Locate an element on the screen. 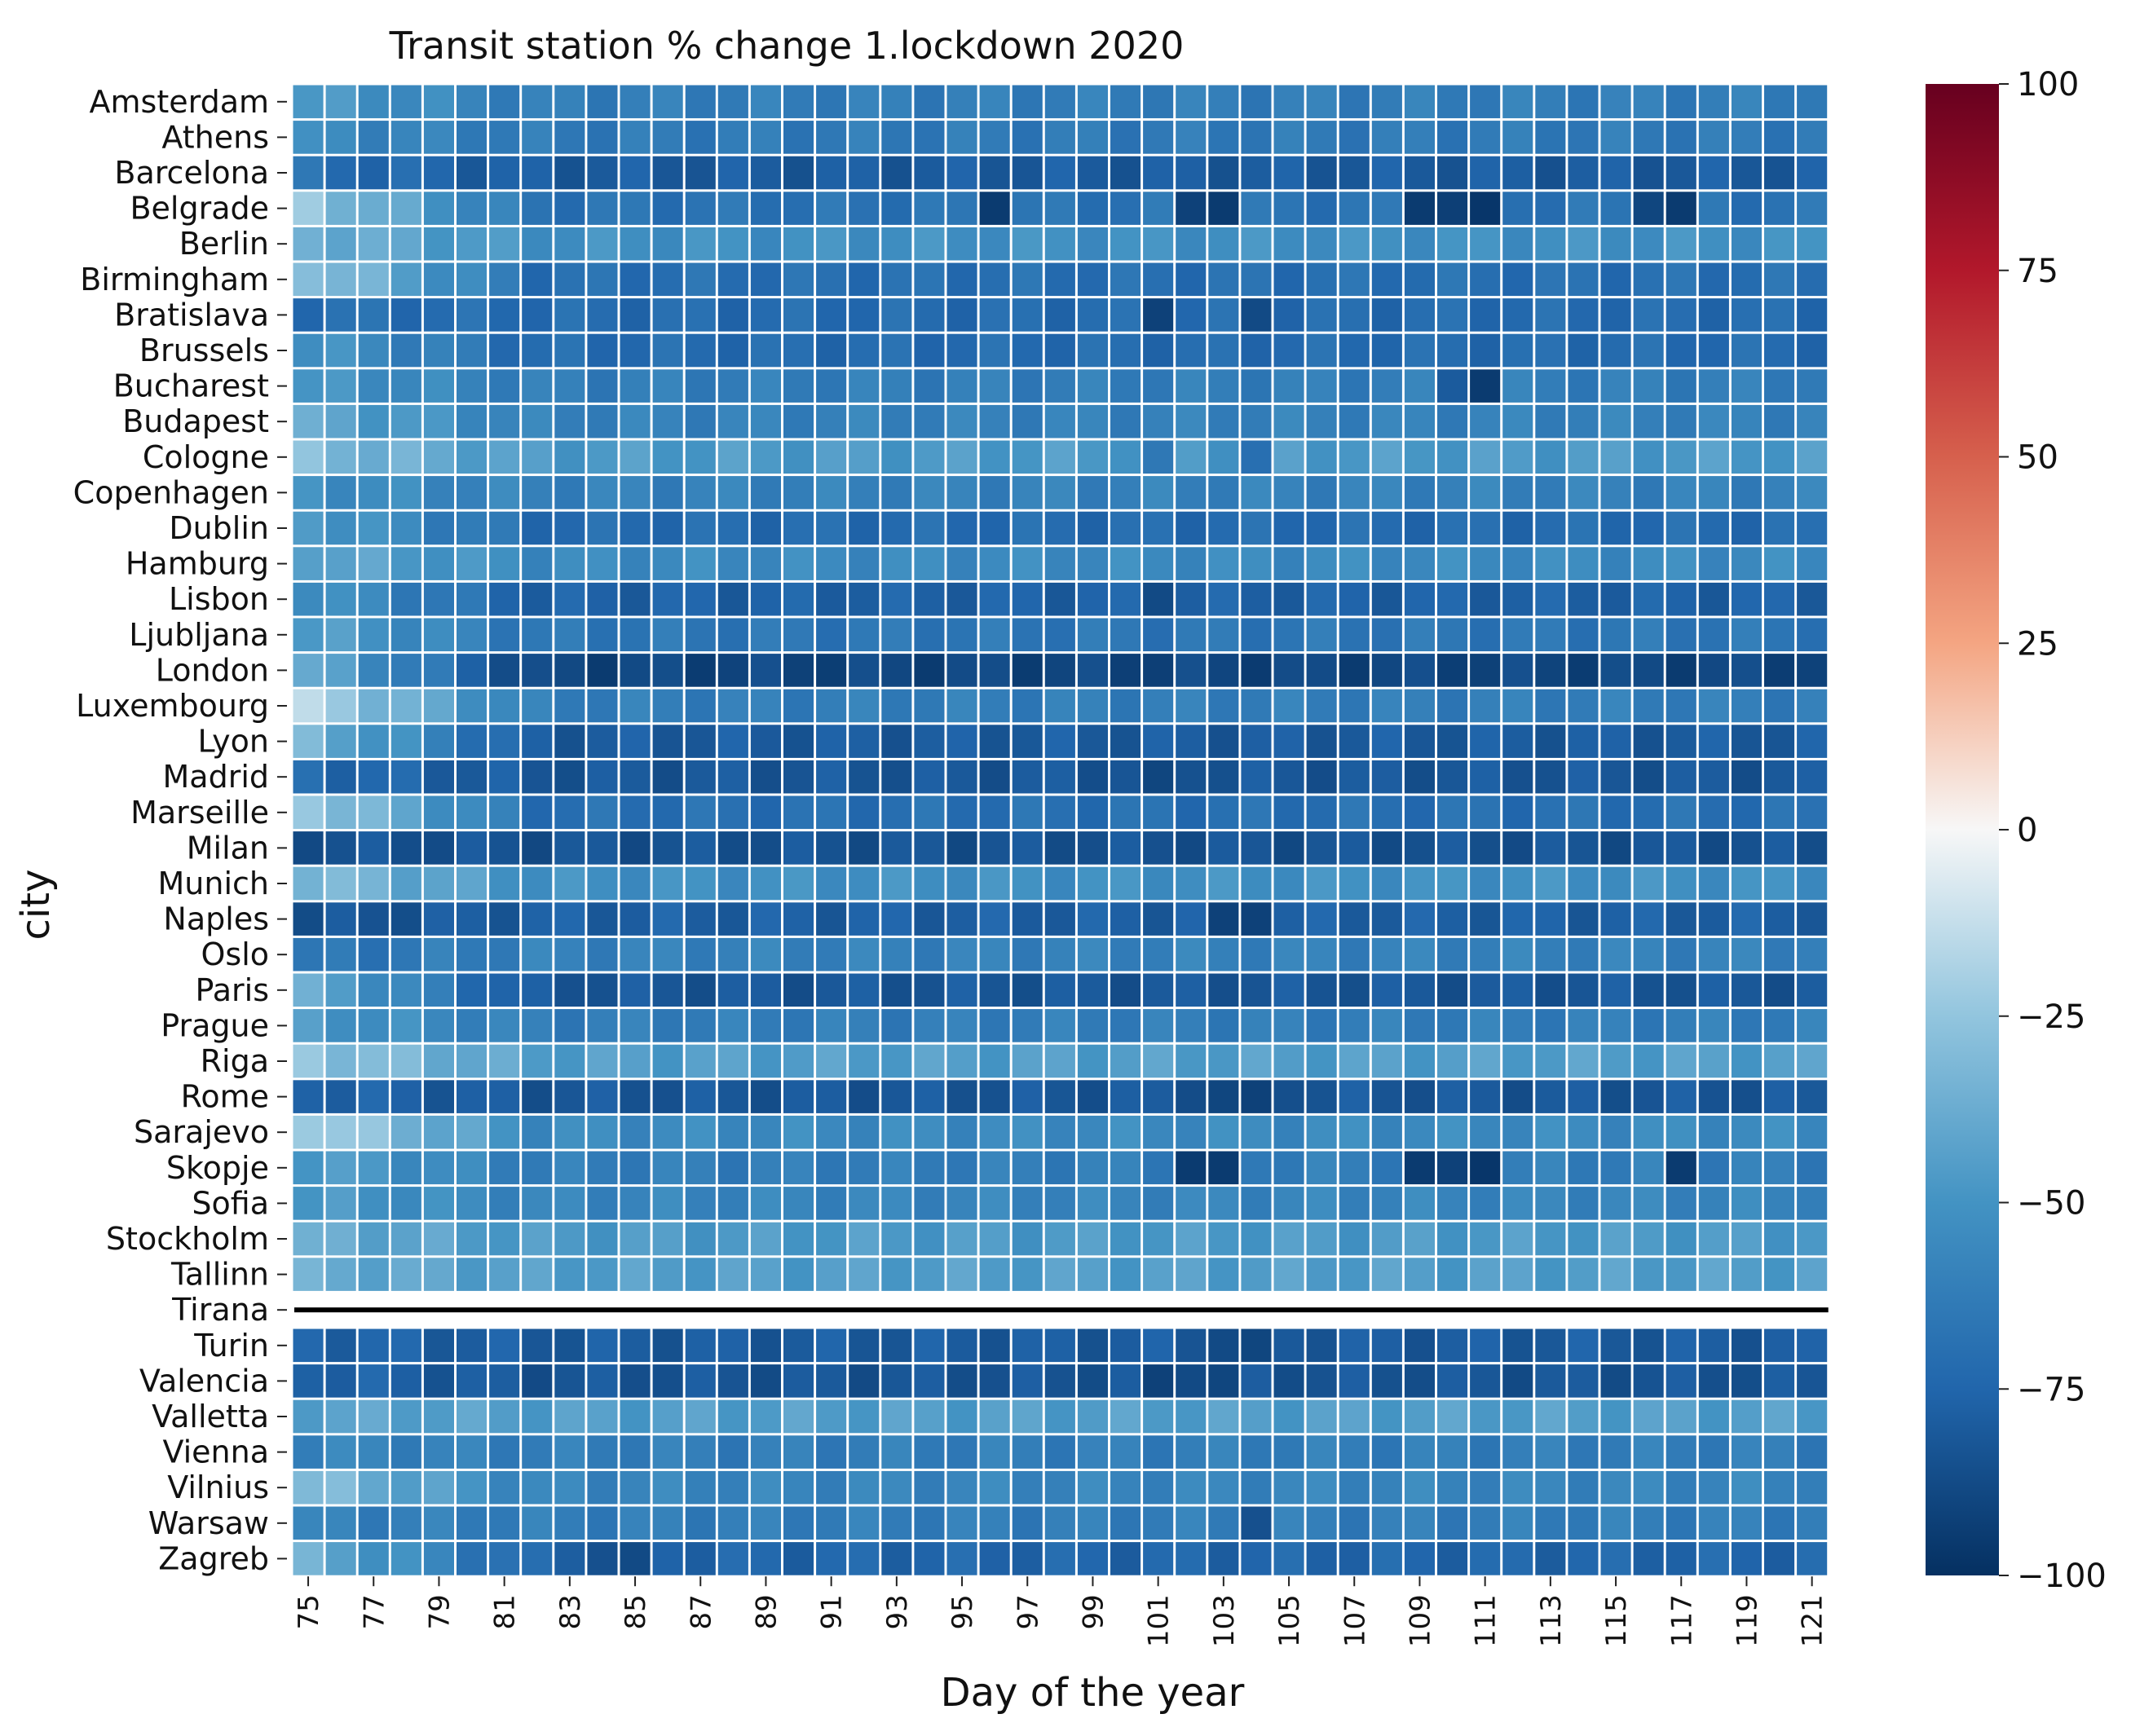 Image resolution: width=2131 pixels, height=1736 pixels. city-label: Luxembourg is located at coordinates (172, 706).